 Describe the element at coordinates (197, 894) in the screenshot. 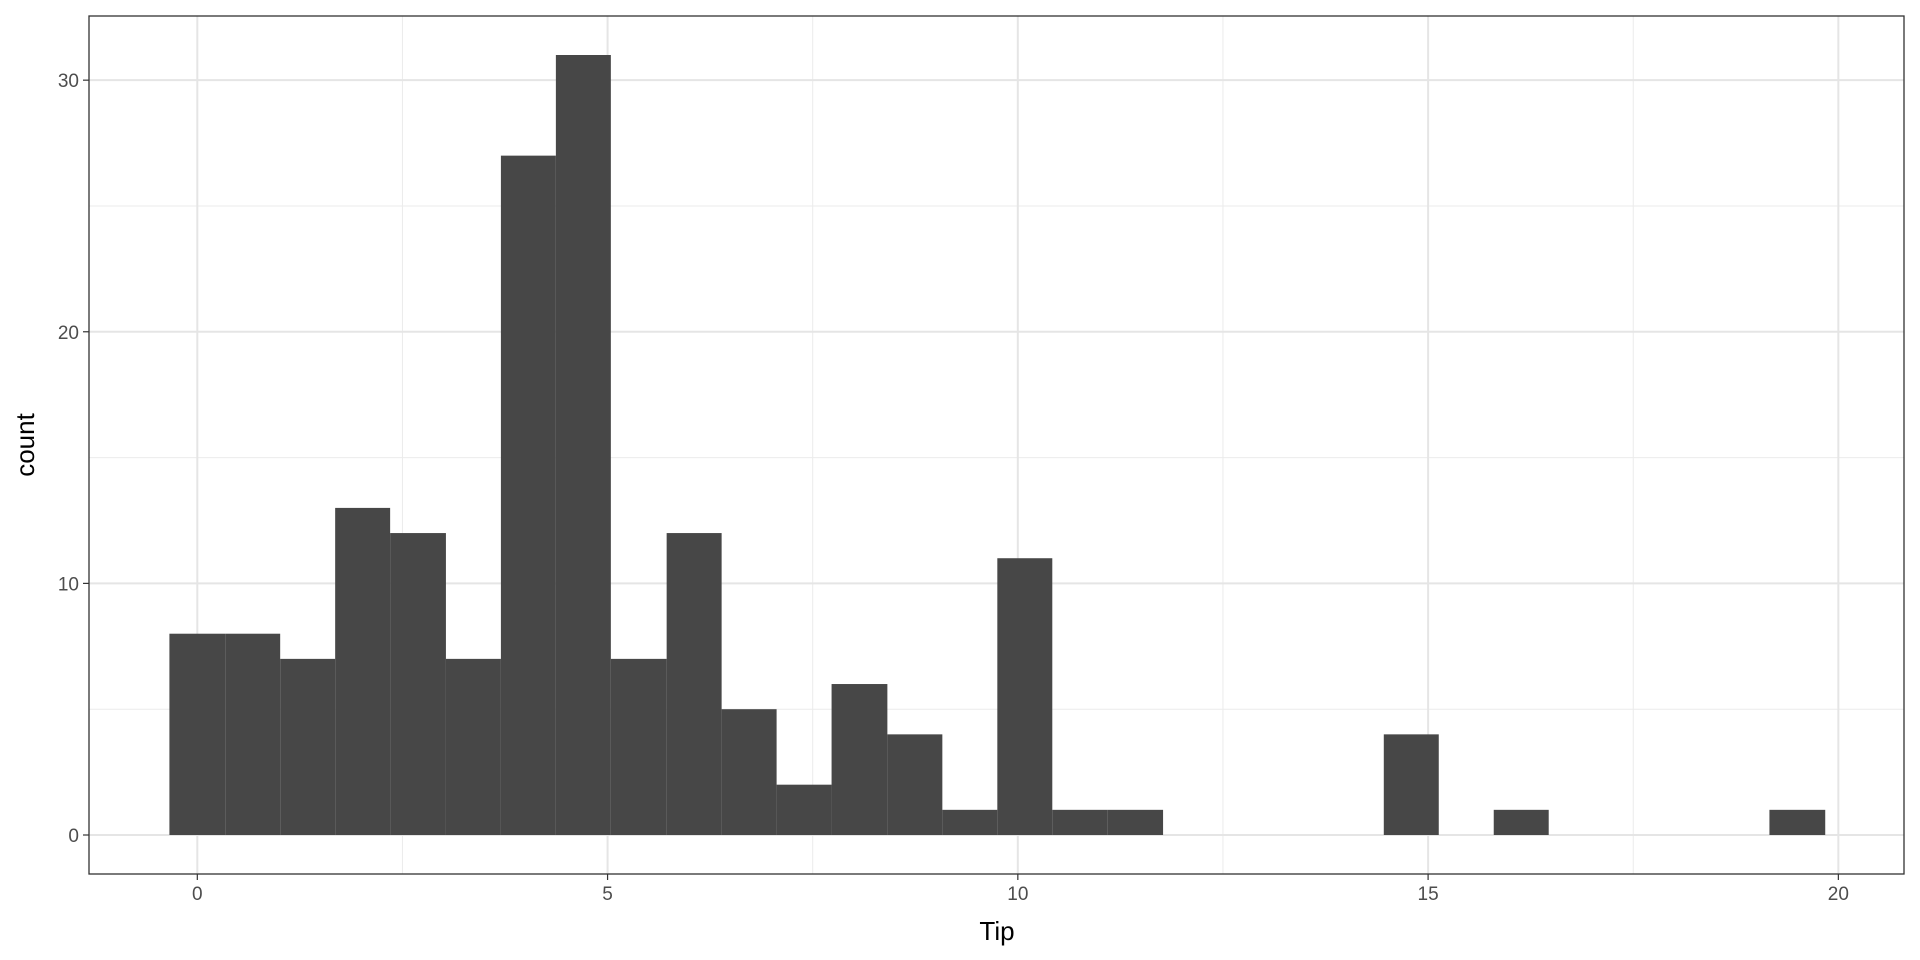

I see `x-tick-label: 0` at that location.